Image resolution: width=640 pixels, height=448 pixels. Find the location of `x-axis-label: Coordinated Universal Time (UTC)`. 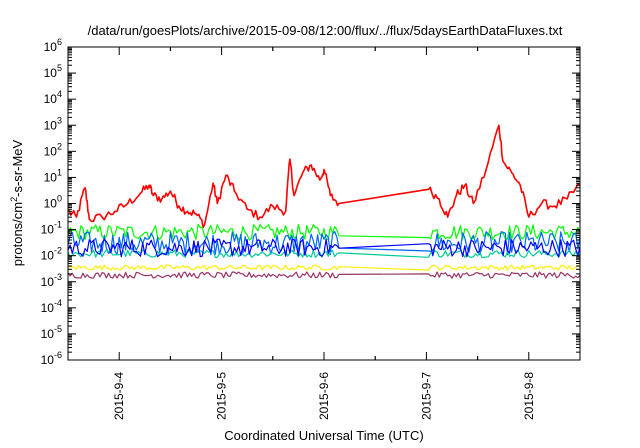

x-axis-label: Coordinated Universal Time (UTC) is located at coordinates (323, 435).